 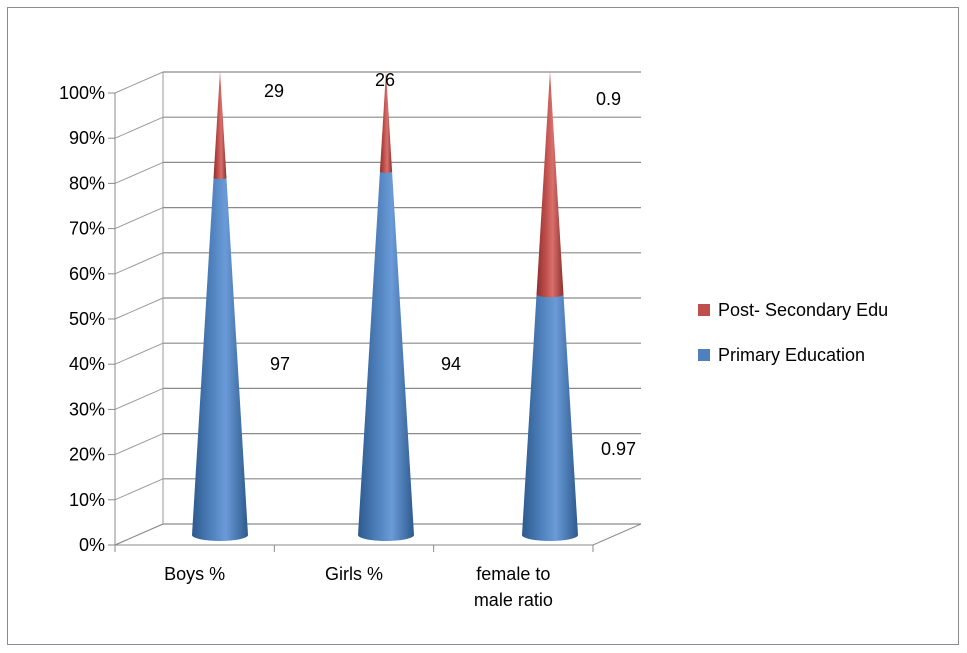 What do you see at coordinates (87, 409) in the screenshot?
I see `y-tick-label-30: 30%` at bounding box center [87, 409].